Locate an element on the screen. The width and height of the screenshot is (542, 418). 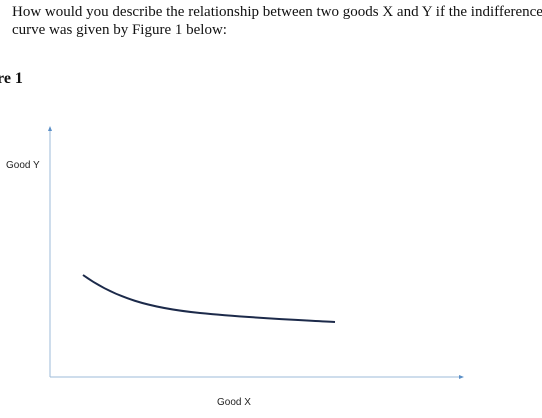
y-axis-arrow is located at coordinates (50, 128).